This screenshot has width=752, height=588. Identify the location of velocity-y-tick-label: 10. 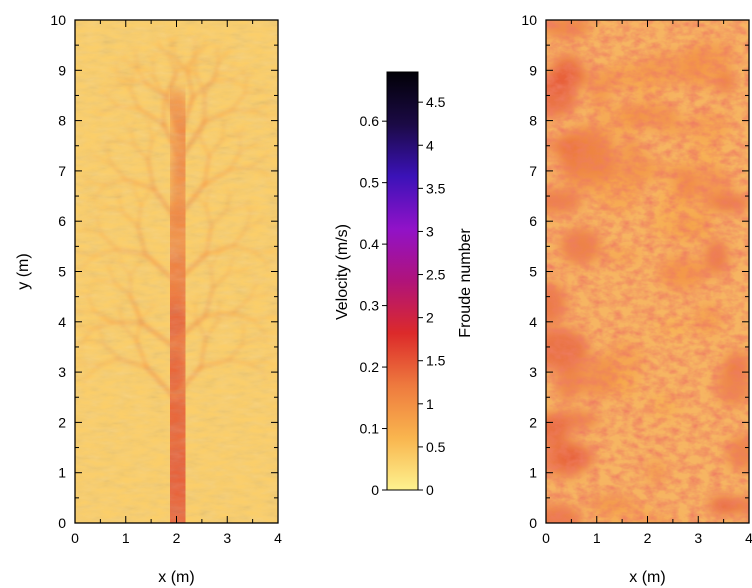
(58, 20).